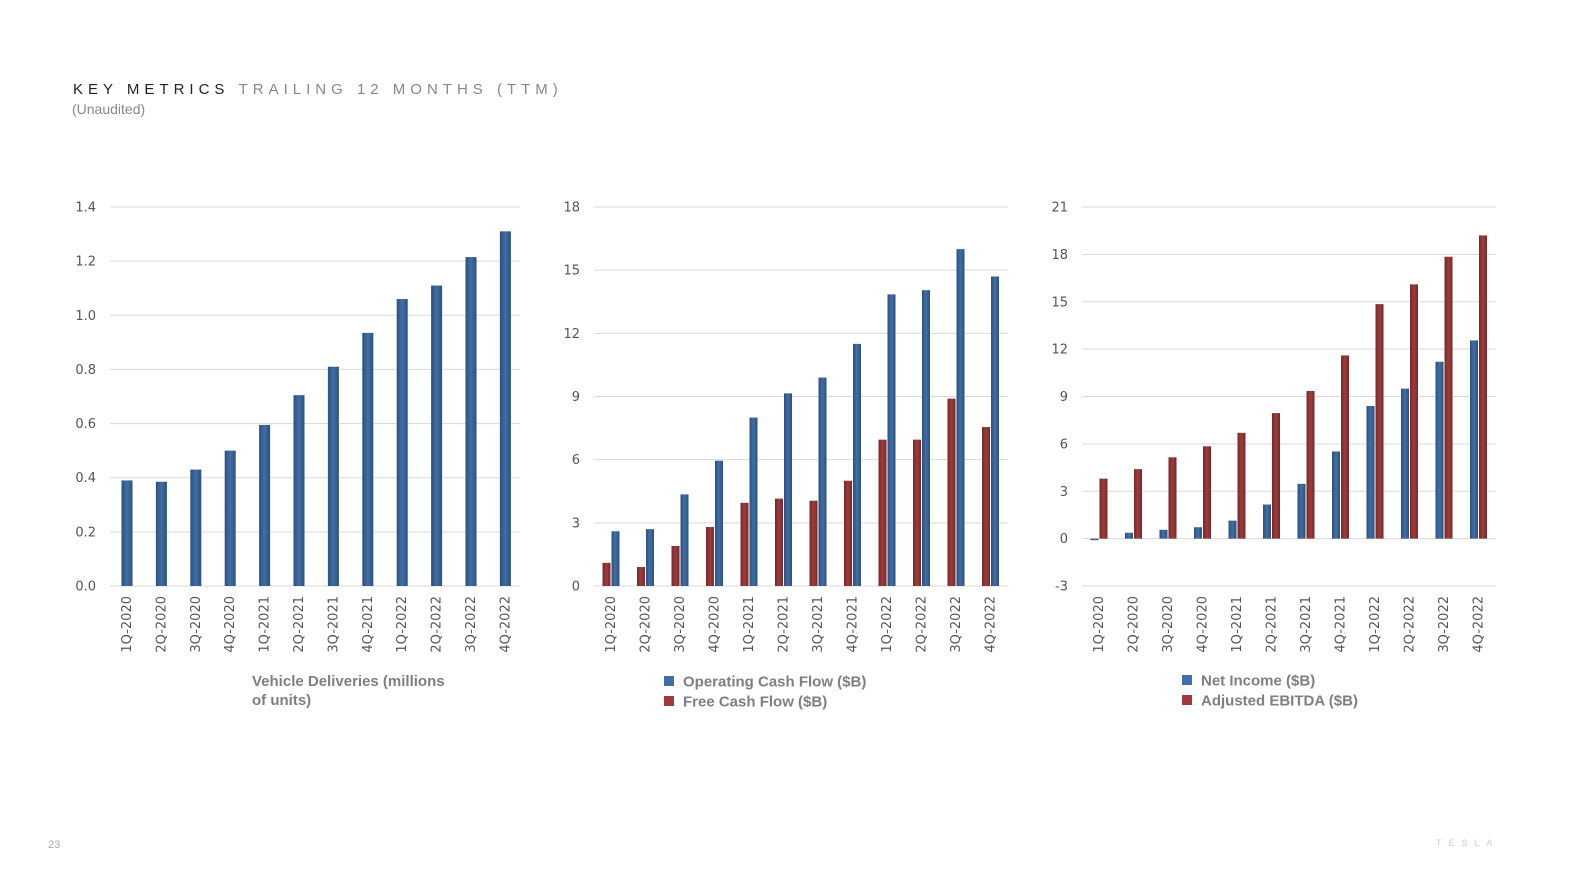 The width and height of the screenshot is (1583, 890). Describe the element at coordinates (1059, 350) in the screenshot. I see `y-tick-label: 12` at that location.